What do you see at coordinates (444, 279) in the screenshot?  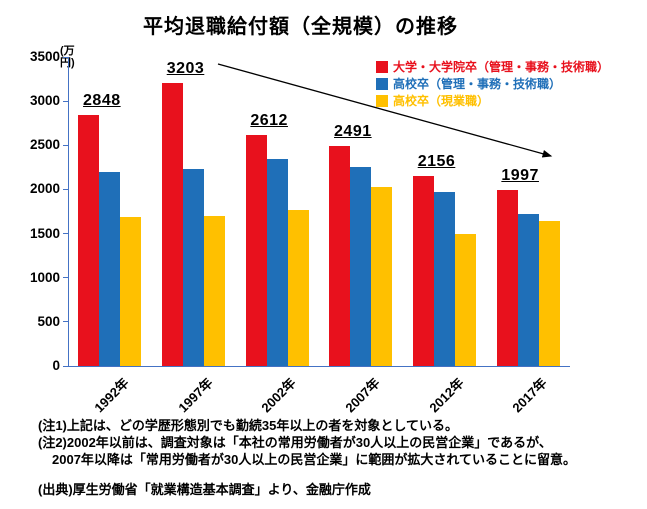 I see `bar-highschool-admin-2012年` at bounding box center [444, 279].